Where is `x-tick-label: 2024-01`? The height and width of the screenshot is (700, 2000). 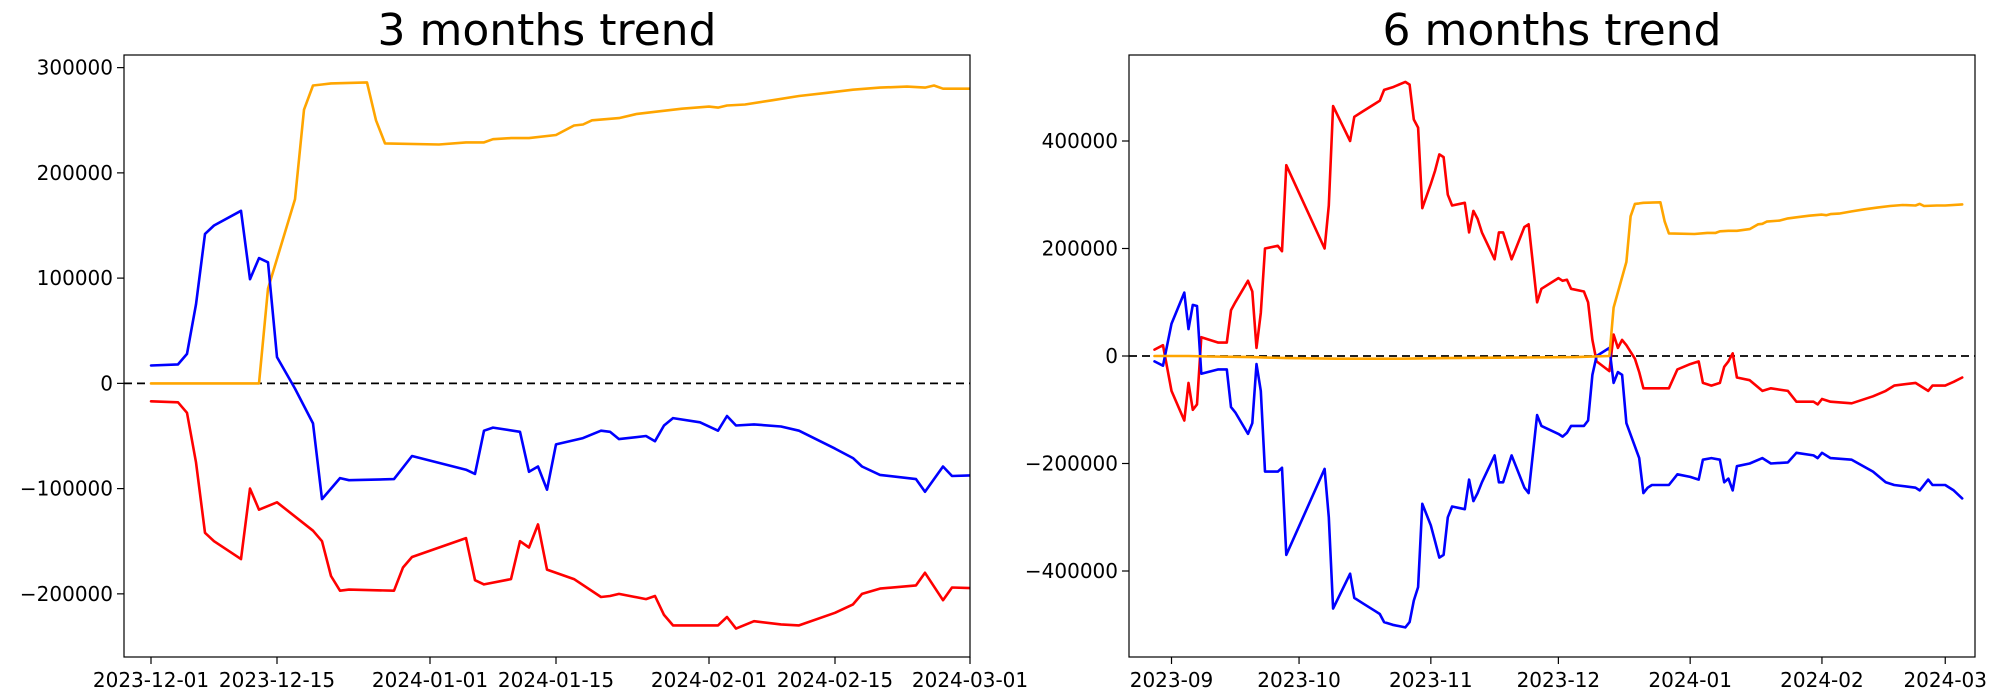
x-tick-label: 2024-01 is located at coordinates (1690, 680).